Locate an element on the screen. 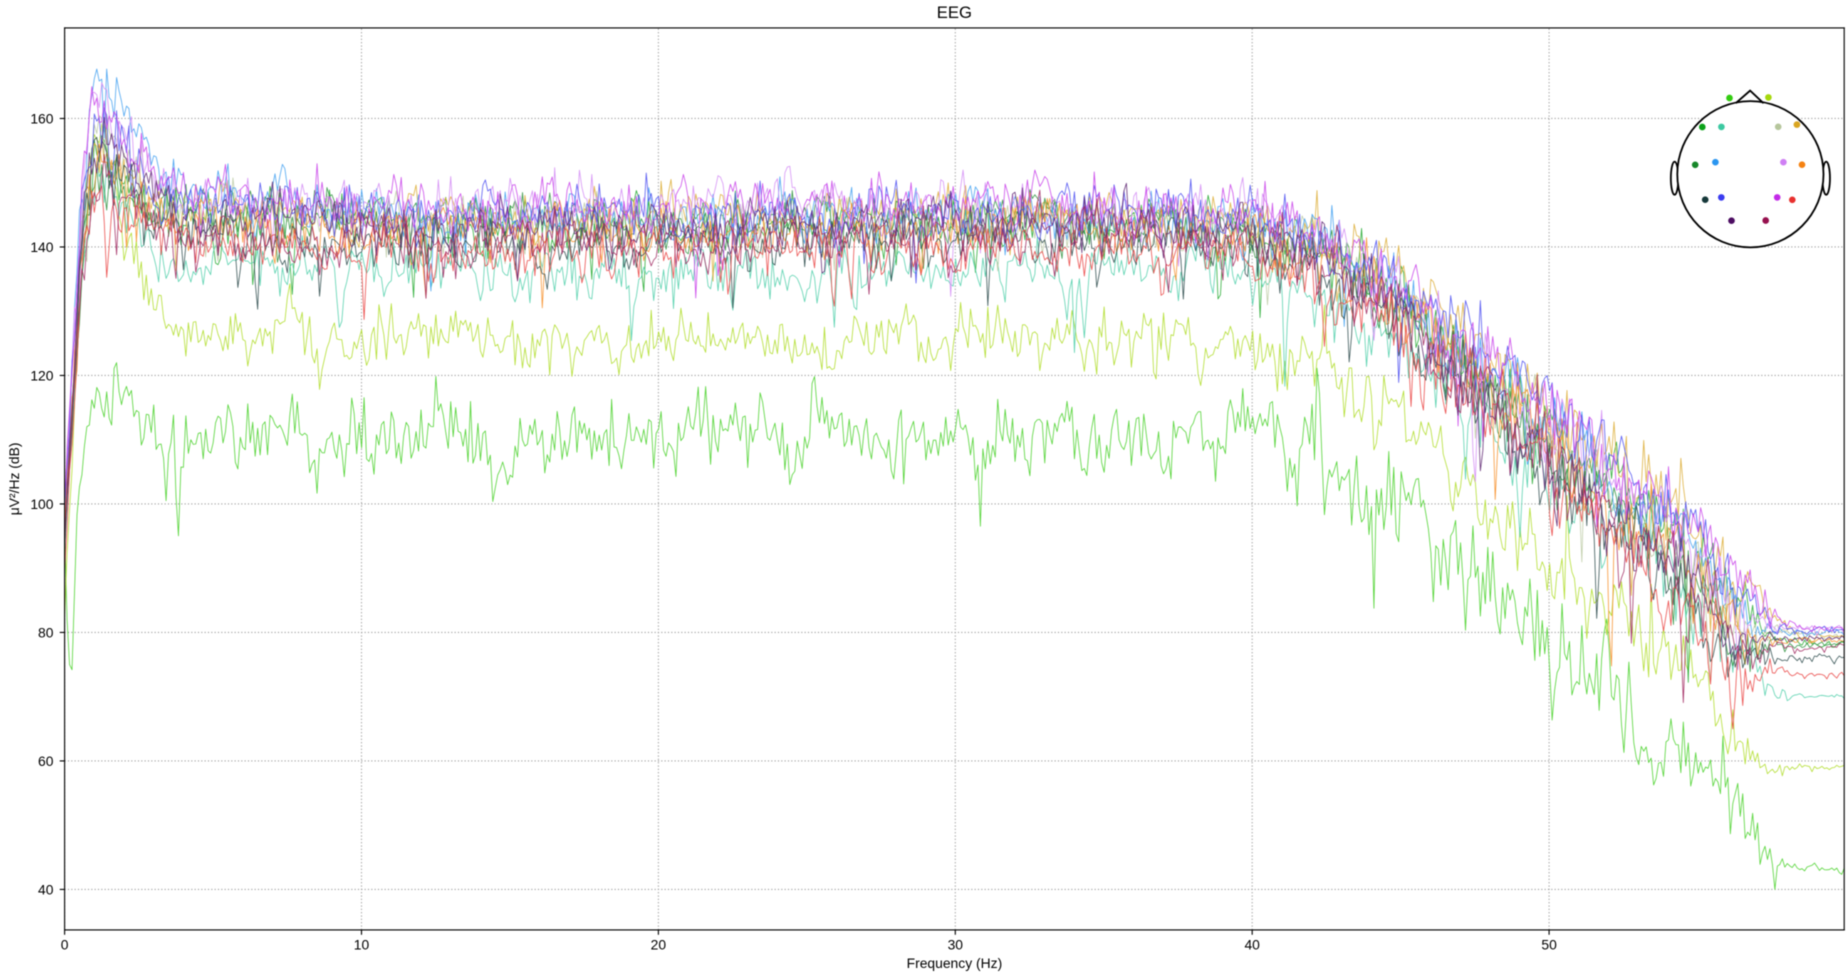  svg-text: 20 is located at coordinates (659, 945).